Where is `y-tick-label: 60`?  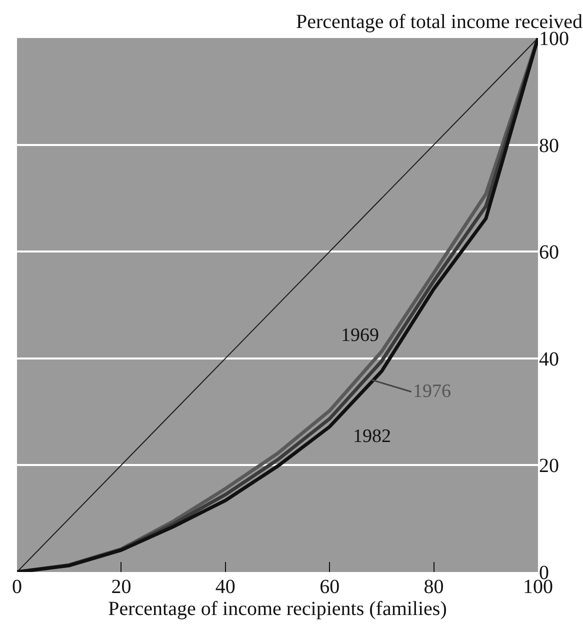 y-tick-label: 60 is located at coordinates (549, 253).